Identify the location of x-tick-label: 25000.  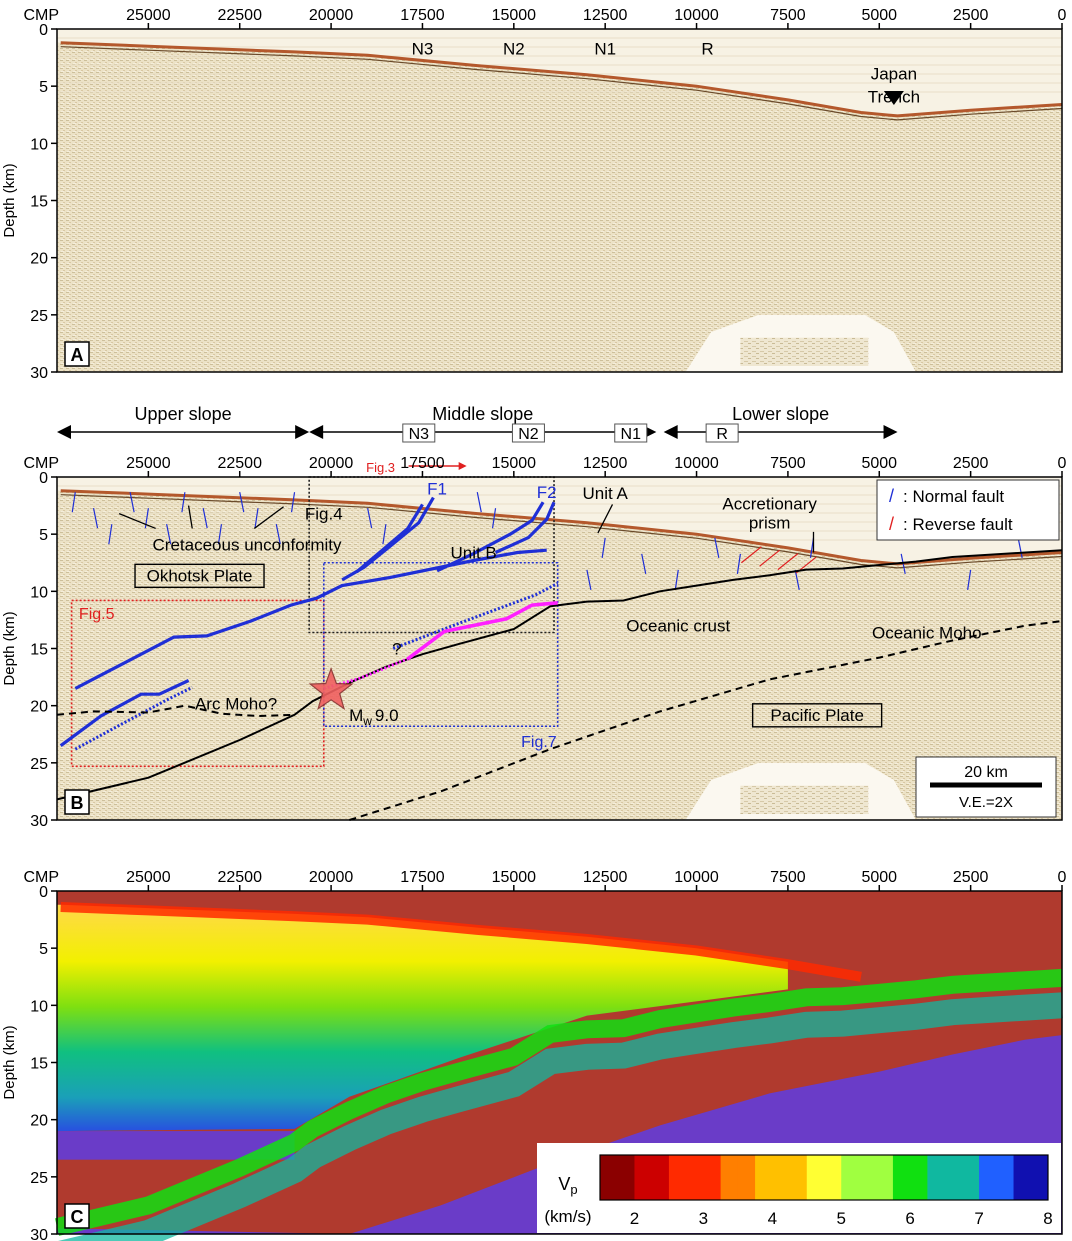
(148, 463).